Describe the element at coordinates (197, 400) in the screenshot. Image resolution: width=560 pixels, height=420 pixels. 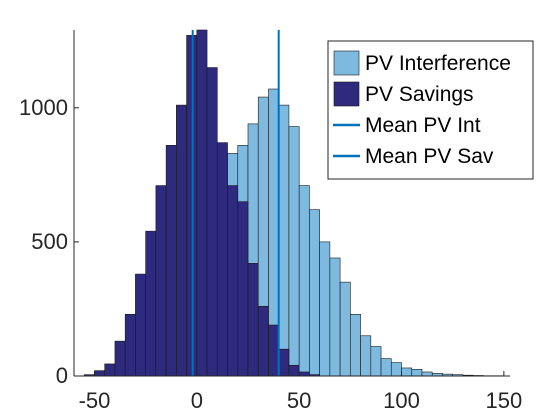
I see `x-tick-label: 0` at that location.